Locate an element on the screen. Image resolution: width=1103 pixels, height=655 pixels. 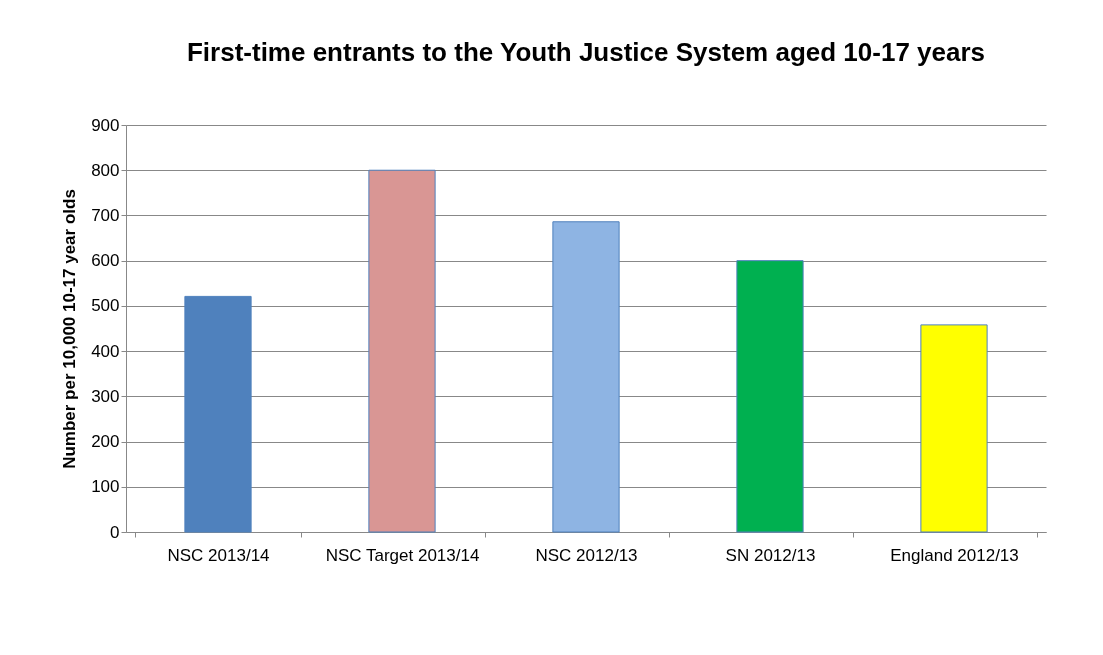
y-tick-label: 400 is located at coordinates (105, 351).